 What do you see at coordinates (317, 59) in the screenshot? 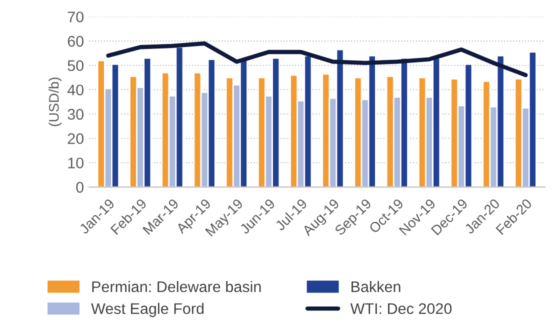
I see `line-series` at bounding box center [317, 59].